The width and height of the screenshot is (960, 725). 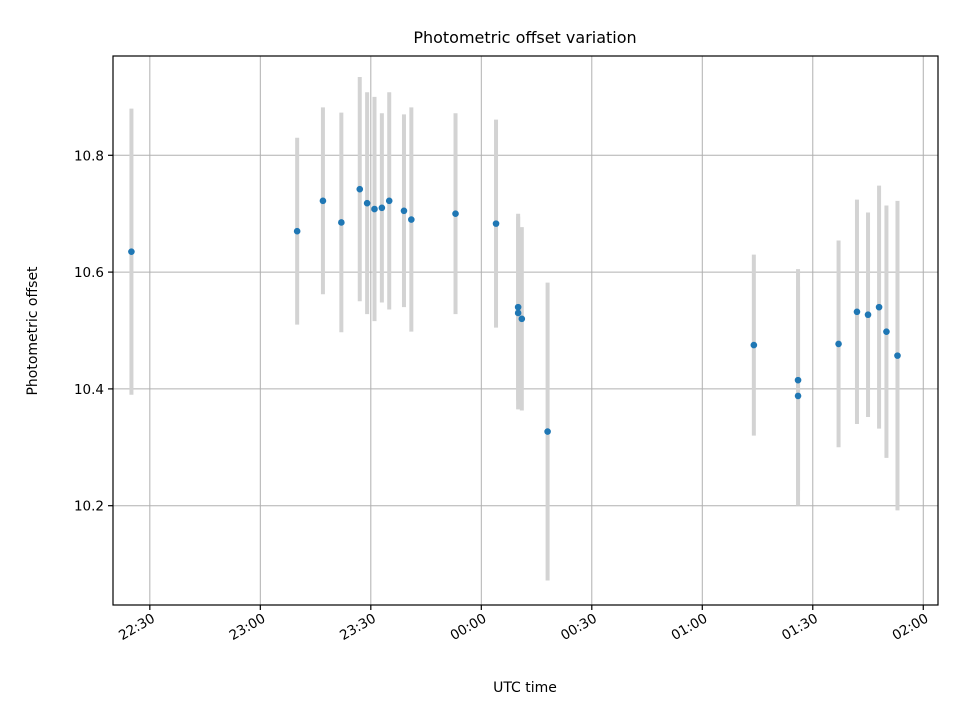 I want to click on y-tick-label: 10.2, so click(x=89, y=507).